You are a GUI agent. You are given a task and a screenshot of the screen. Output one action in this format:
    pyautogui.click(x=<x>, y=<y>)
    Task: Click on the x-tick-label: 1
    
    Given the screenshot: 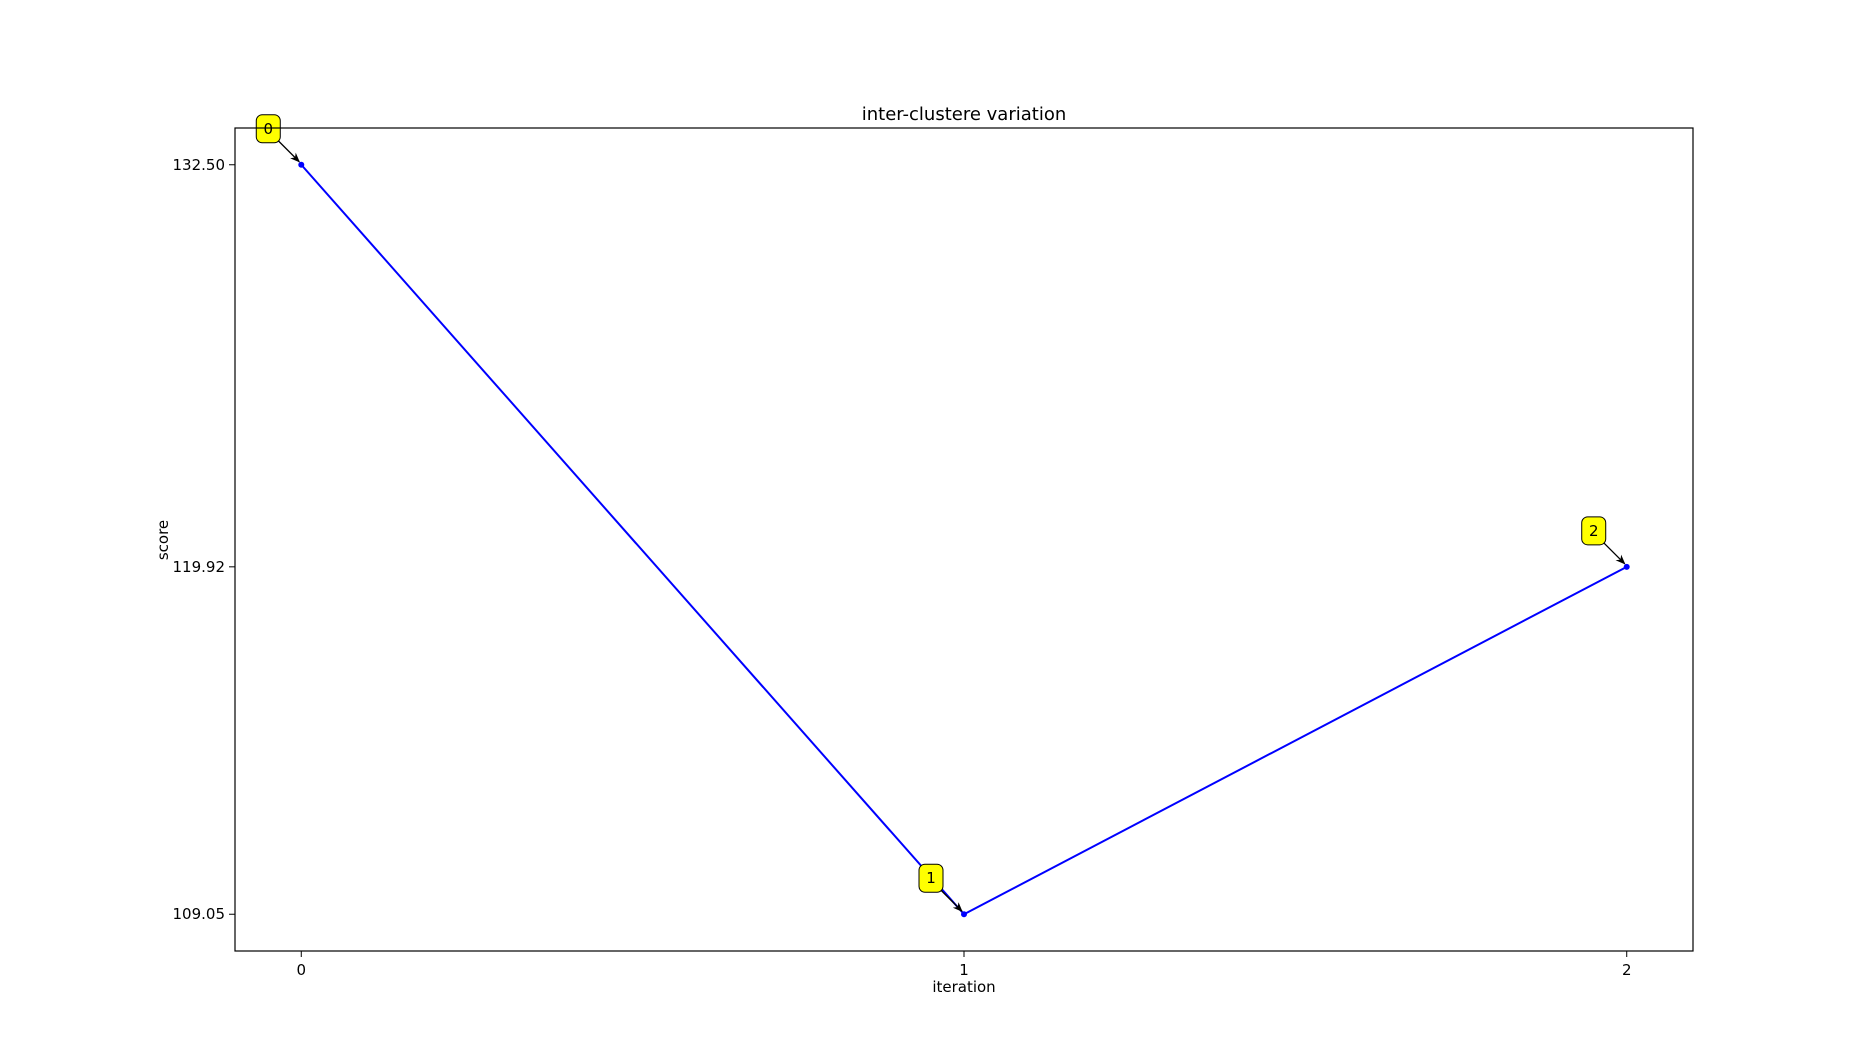 What is the action you would take?
    pyautogui.click(x=964, y=970)
    